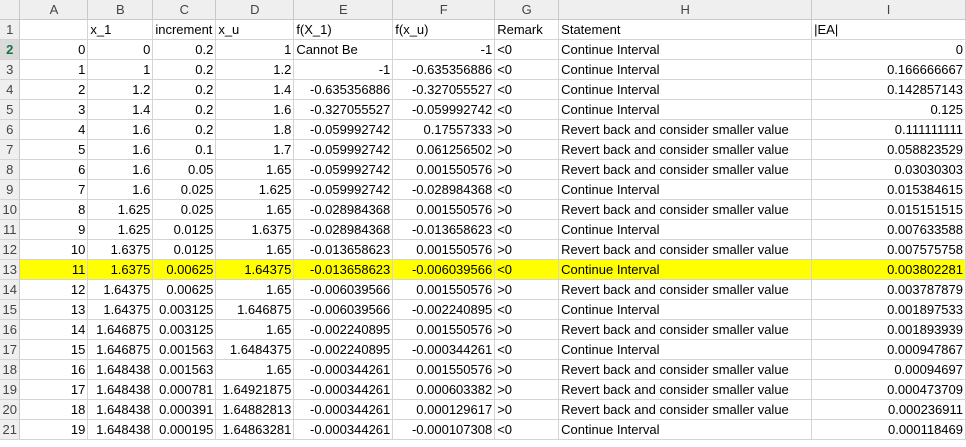  Describe the element at coordinates (685, 89) in the screenshot. I see `cell-h4: Continue Interval` at that location.